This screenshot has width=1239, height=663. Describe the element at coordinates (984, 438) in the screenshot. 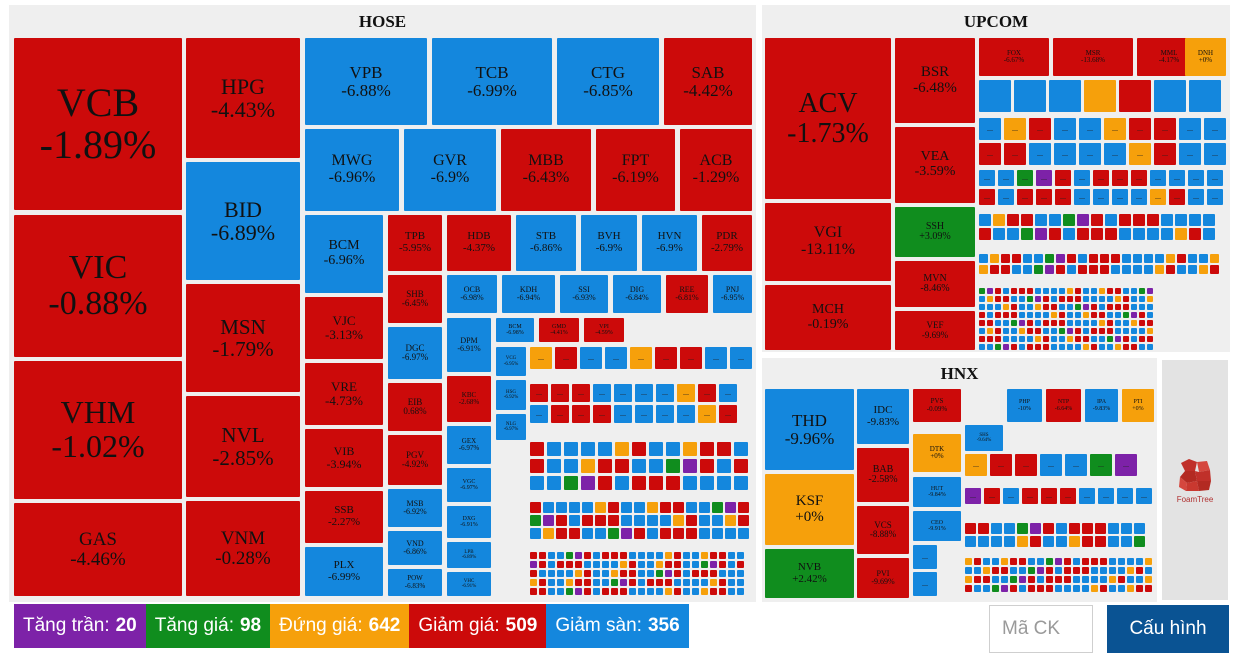

I see `stock-tile-shs: SHS -9.64%` at that location.